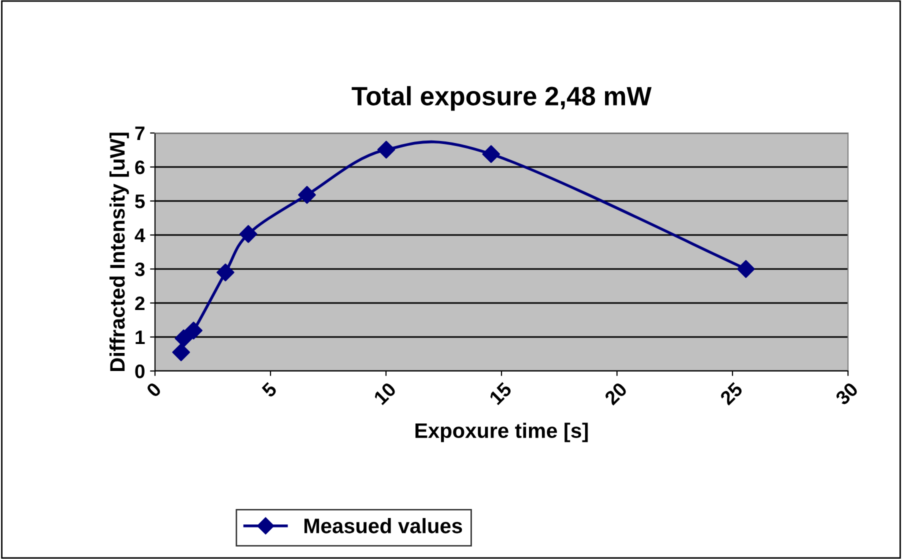 The width and height of the screenshot is (902, 559). Describe the element at coordinates (139, 133) in the screenshot. I see `y-tick-label: 7` at that location.